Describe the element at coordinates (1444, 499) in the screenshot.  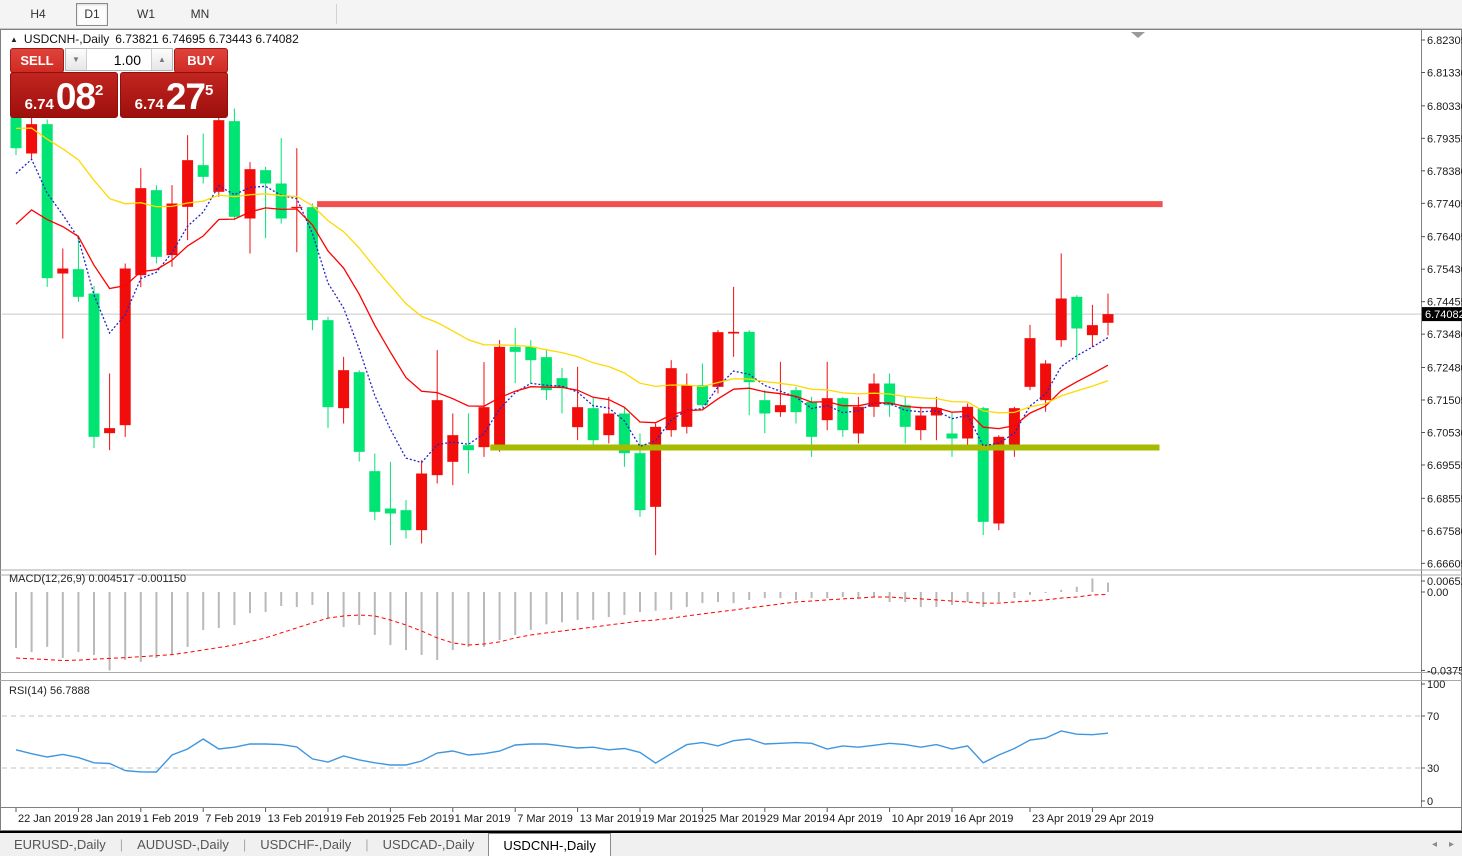
I see `price-axis-label: 6.68555` at that location.